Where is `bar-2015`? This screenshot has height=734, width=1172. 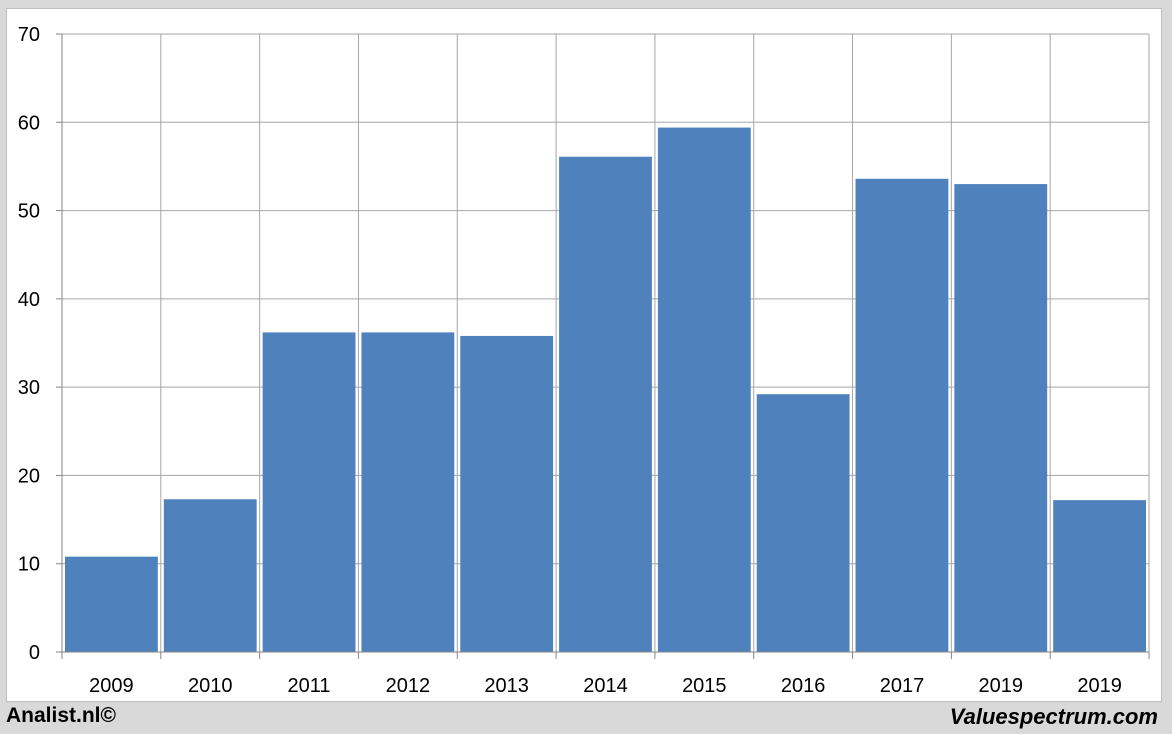 bar-2015 is located at coordinates (704, 389).